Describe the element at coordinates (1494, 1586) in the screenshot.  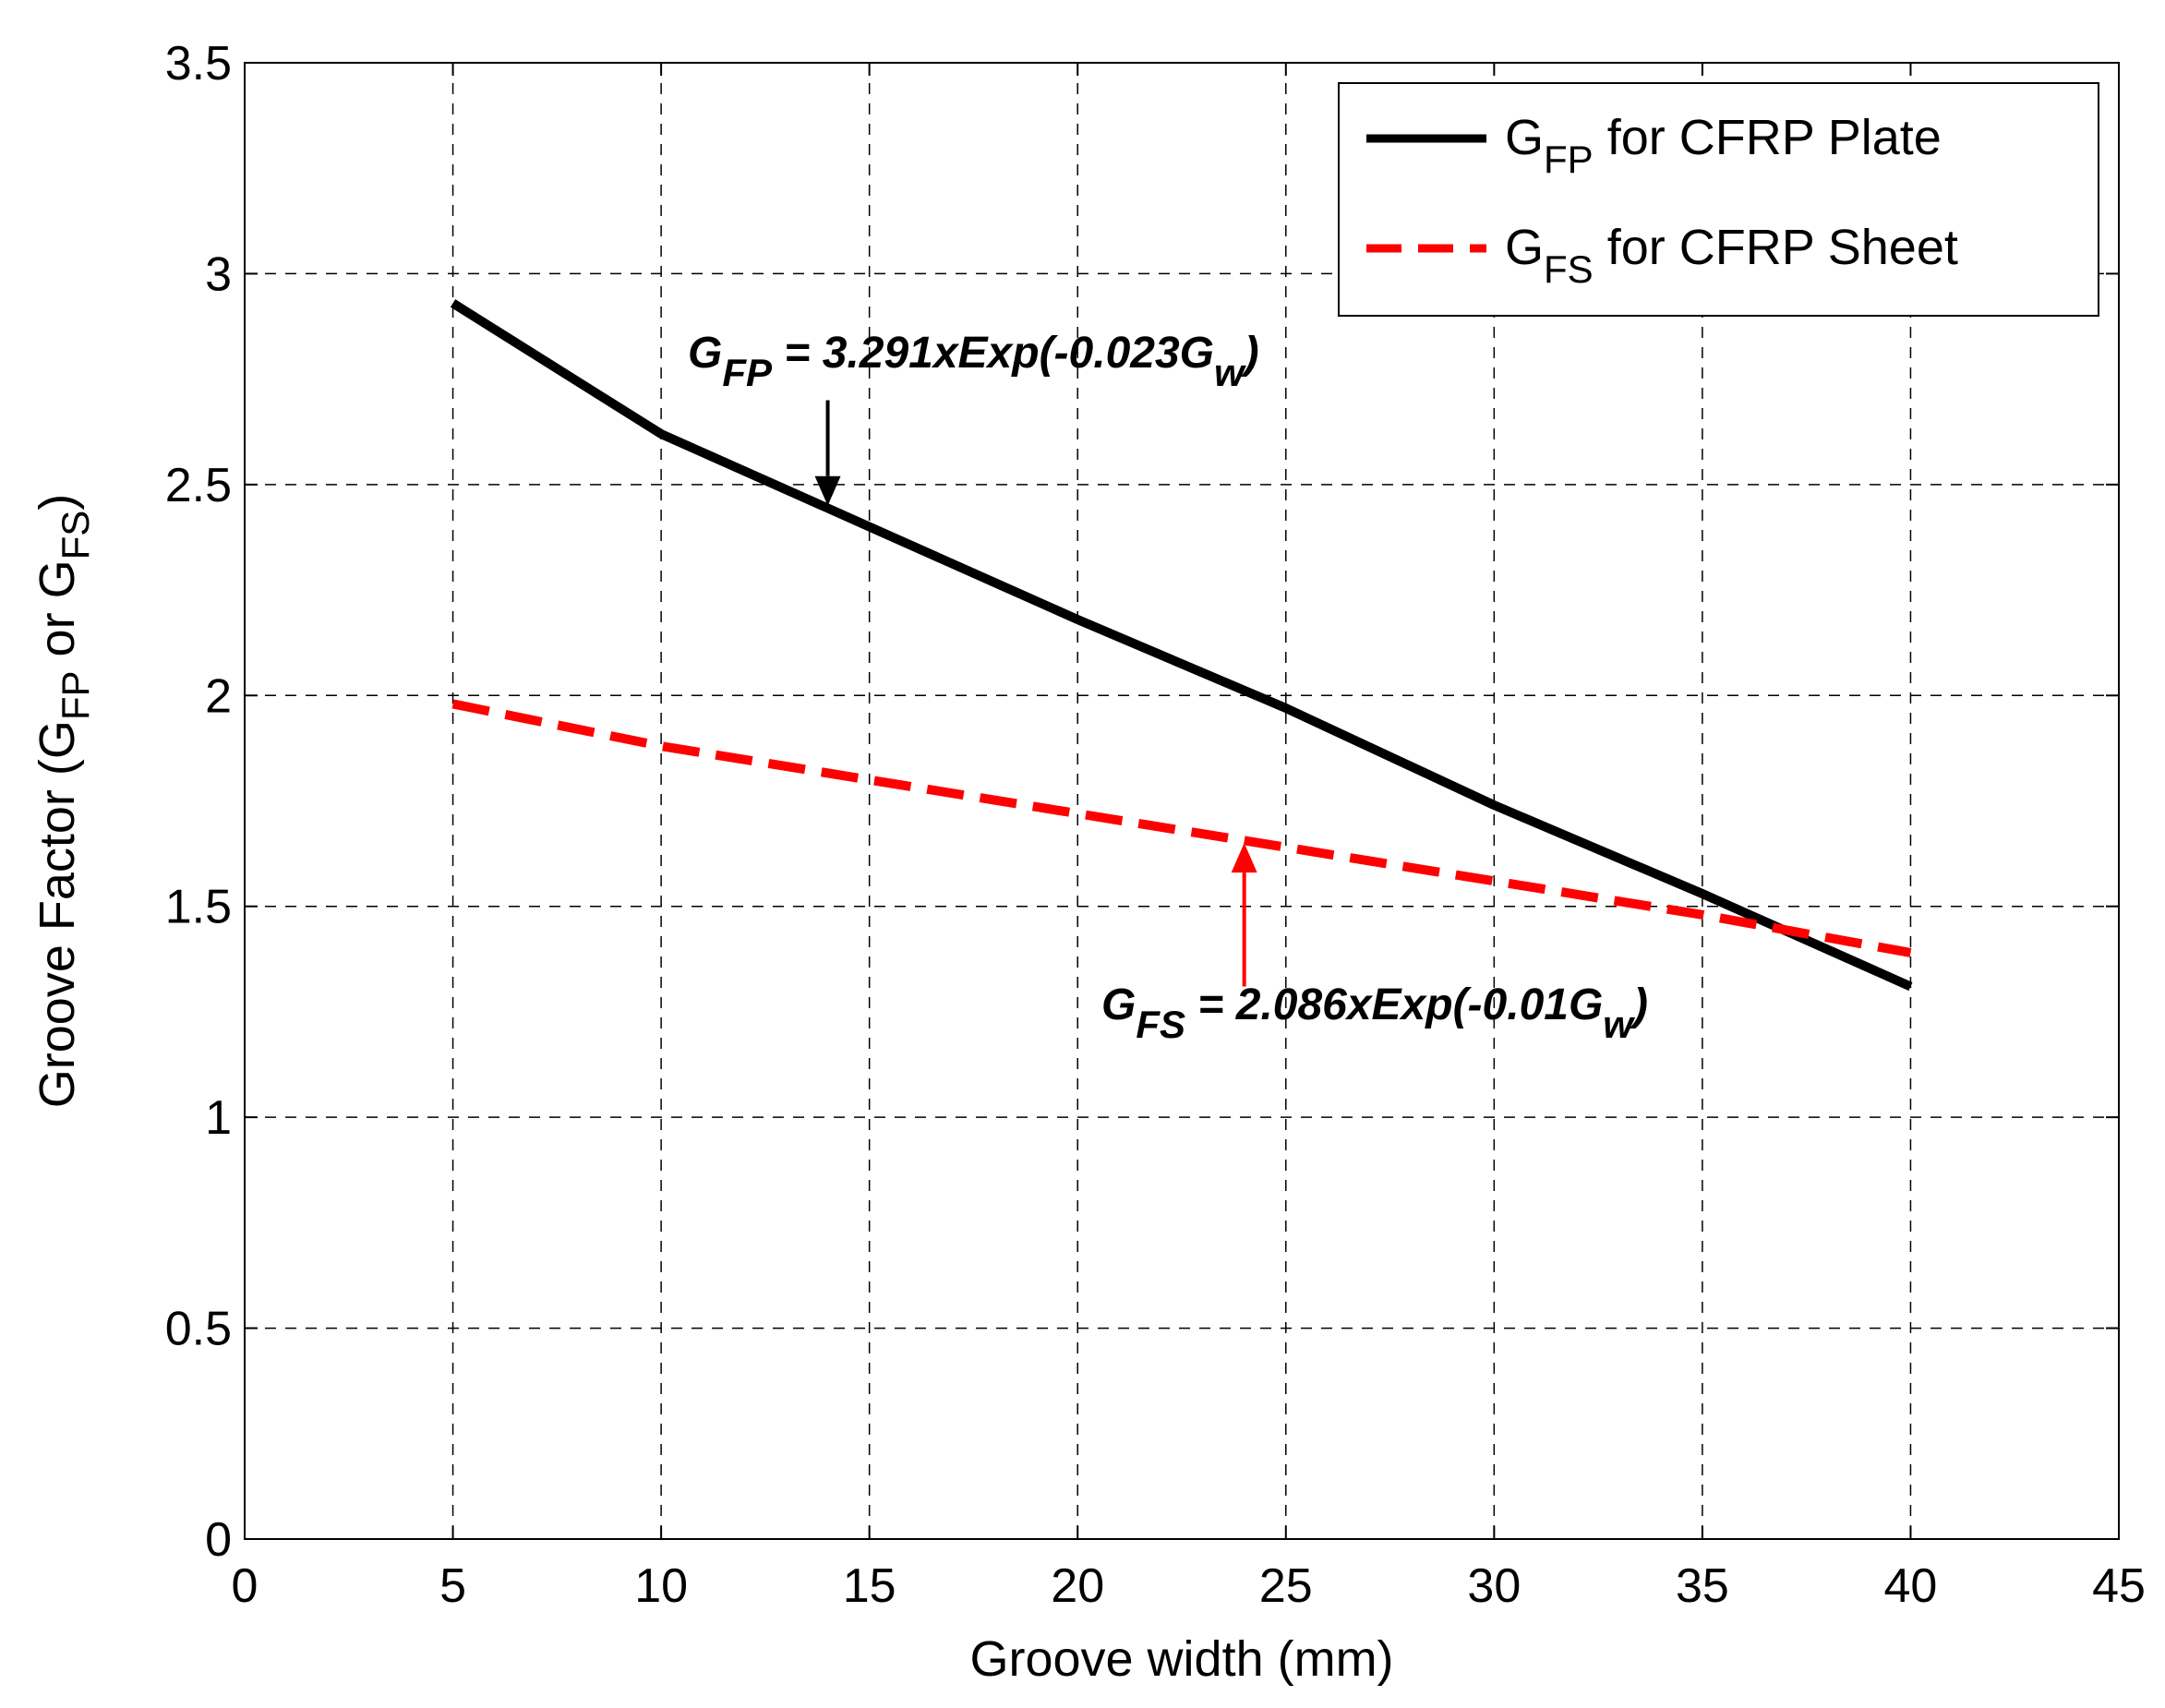
I see `x-tick-label: 30` at that location.